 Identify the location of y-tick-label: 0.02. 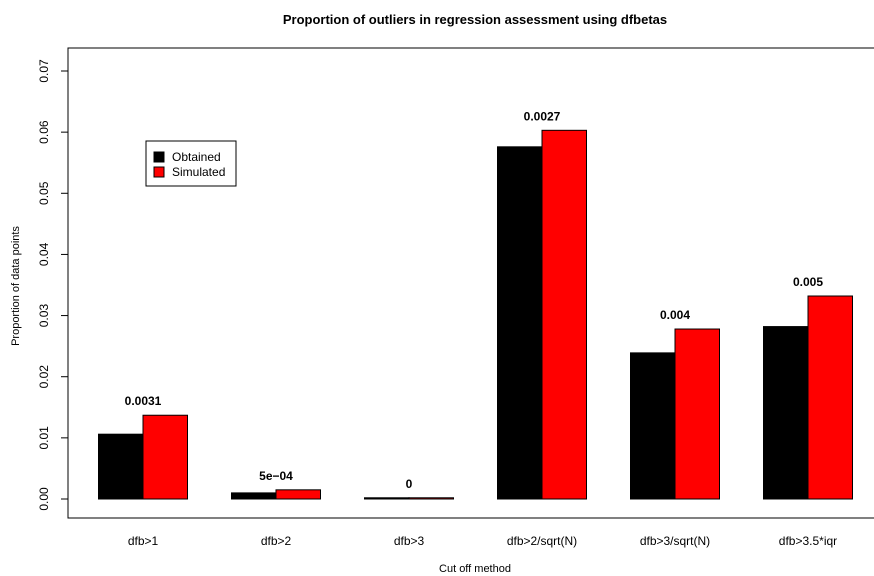
(44, 377).